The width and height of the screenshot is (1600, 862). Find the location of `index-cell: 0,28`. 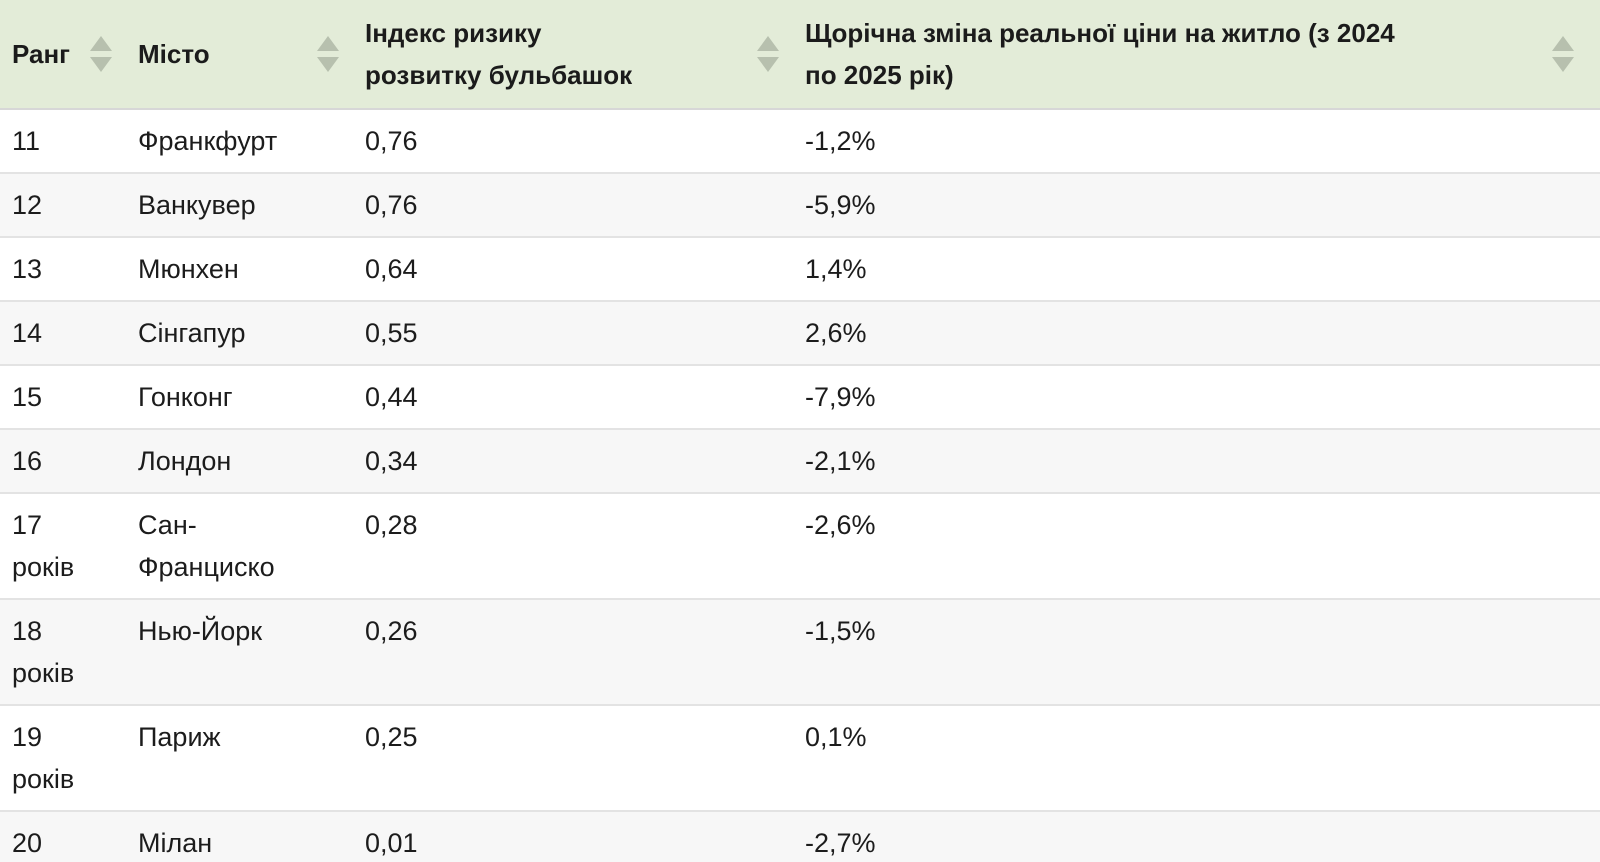

index-cell: 0,28 is located at coordinates (391, 525).